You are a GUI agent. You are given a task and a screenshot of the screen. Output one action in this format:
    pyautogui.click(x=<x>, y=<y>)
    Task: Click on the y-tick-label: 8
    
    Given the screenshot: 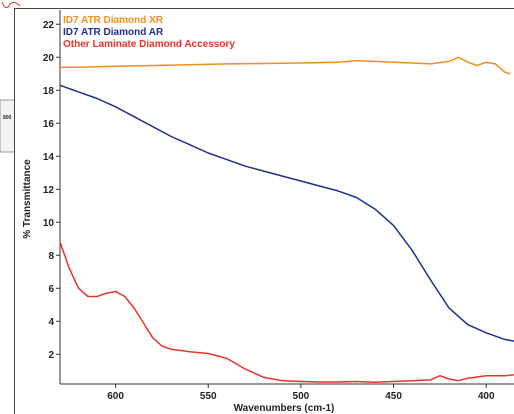 What is the action you would take?
    pyautogui.click(x=51, y=256)
    